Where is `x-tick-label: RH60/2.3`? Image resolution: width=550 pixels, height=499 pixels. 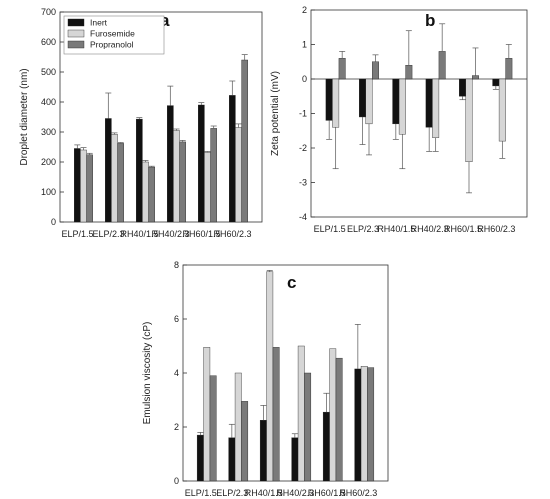 x-tick-label: RH60/2.3 is located at coordinates (232, 234).